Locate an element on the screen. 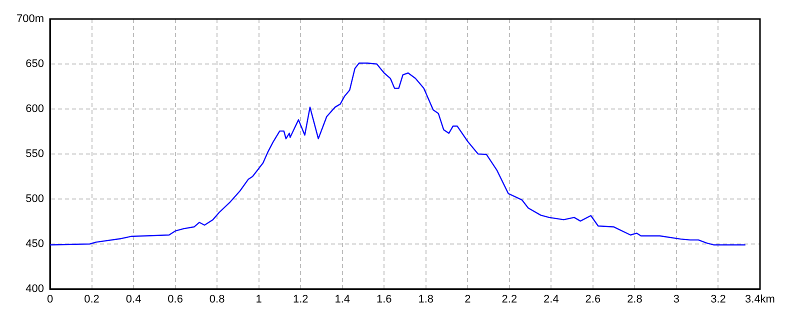 The width and height of the screenshot is (800, 320). x-tick-label: 0.6 is located at coordinates (175, 300).